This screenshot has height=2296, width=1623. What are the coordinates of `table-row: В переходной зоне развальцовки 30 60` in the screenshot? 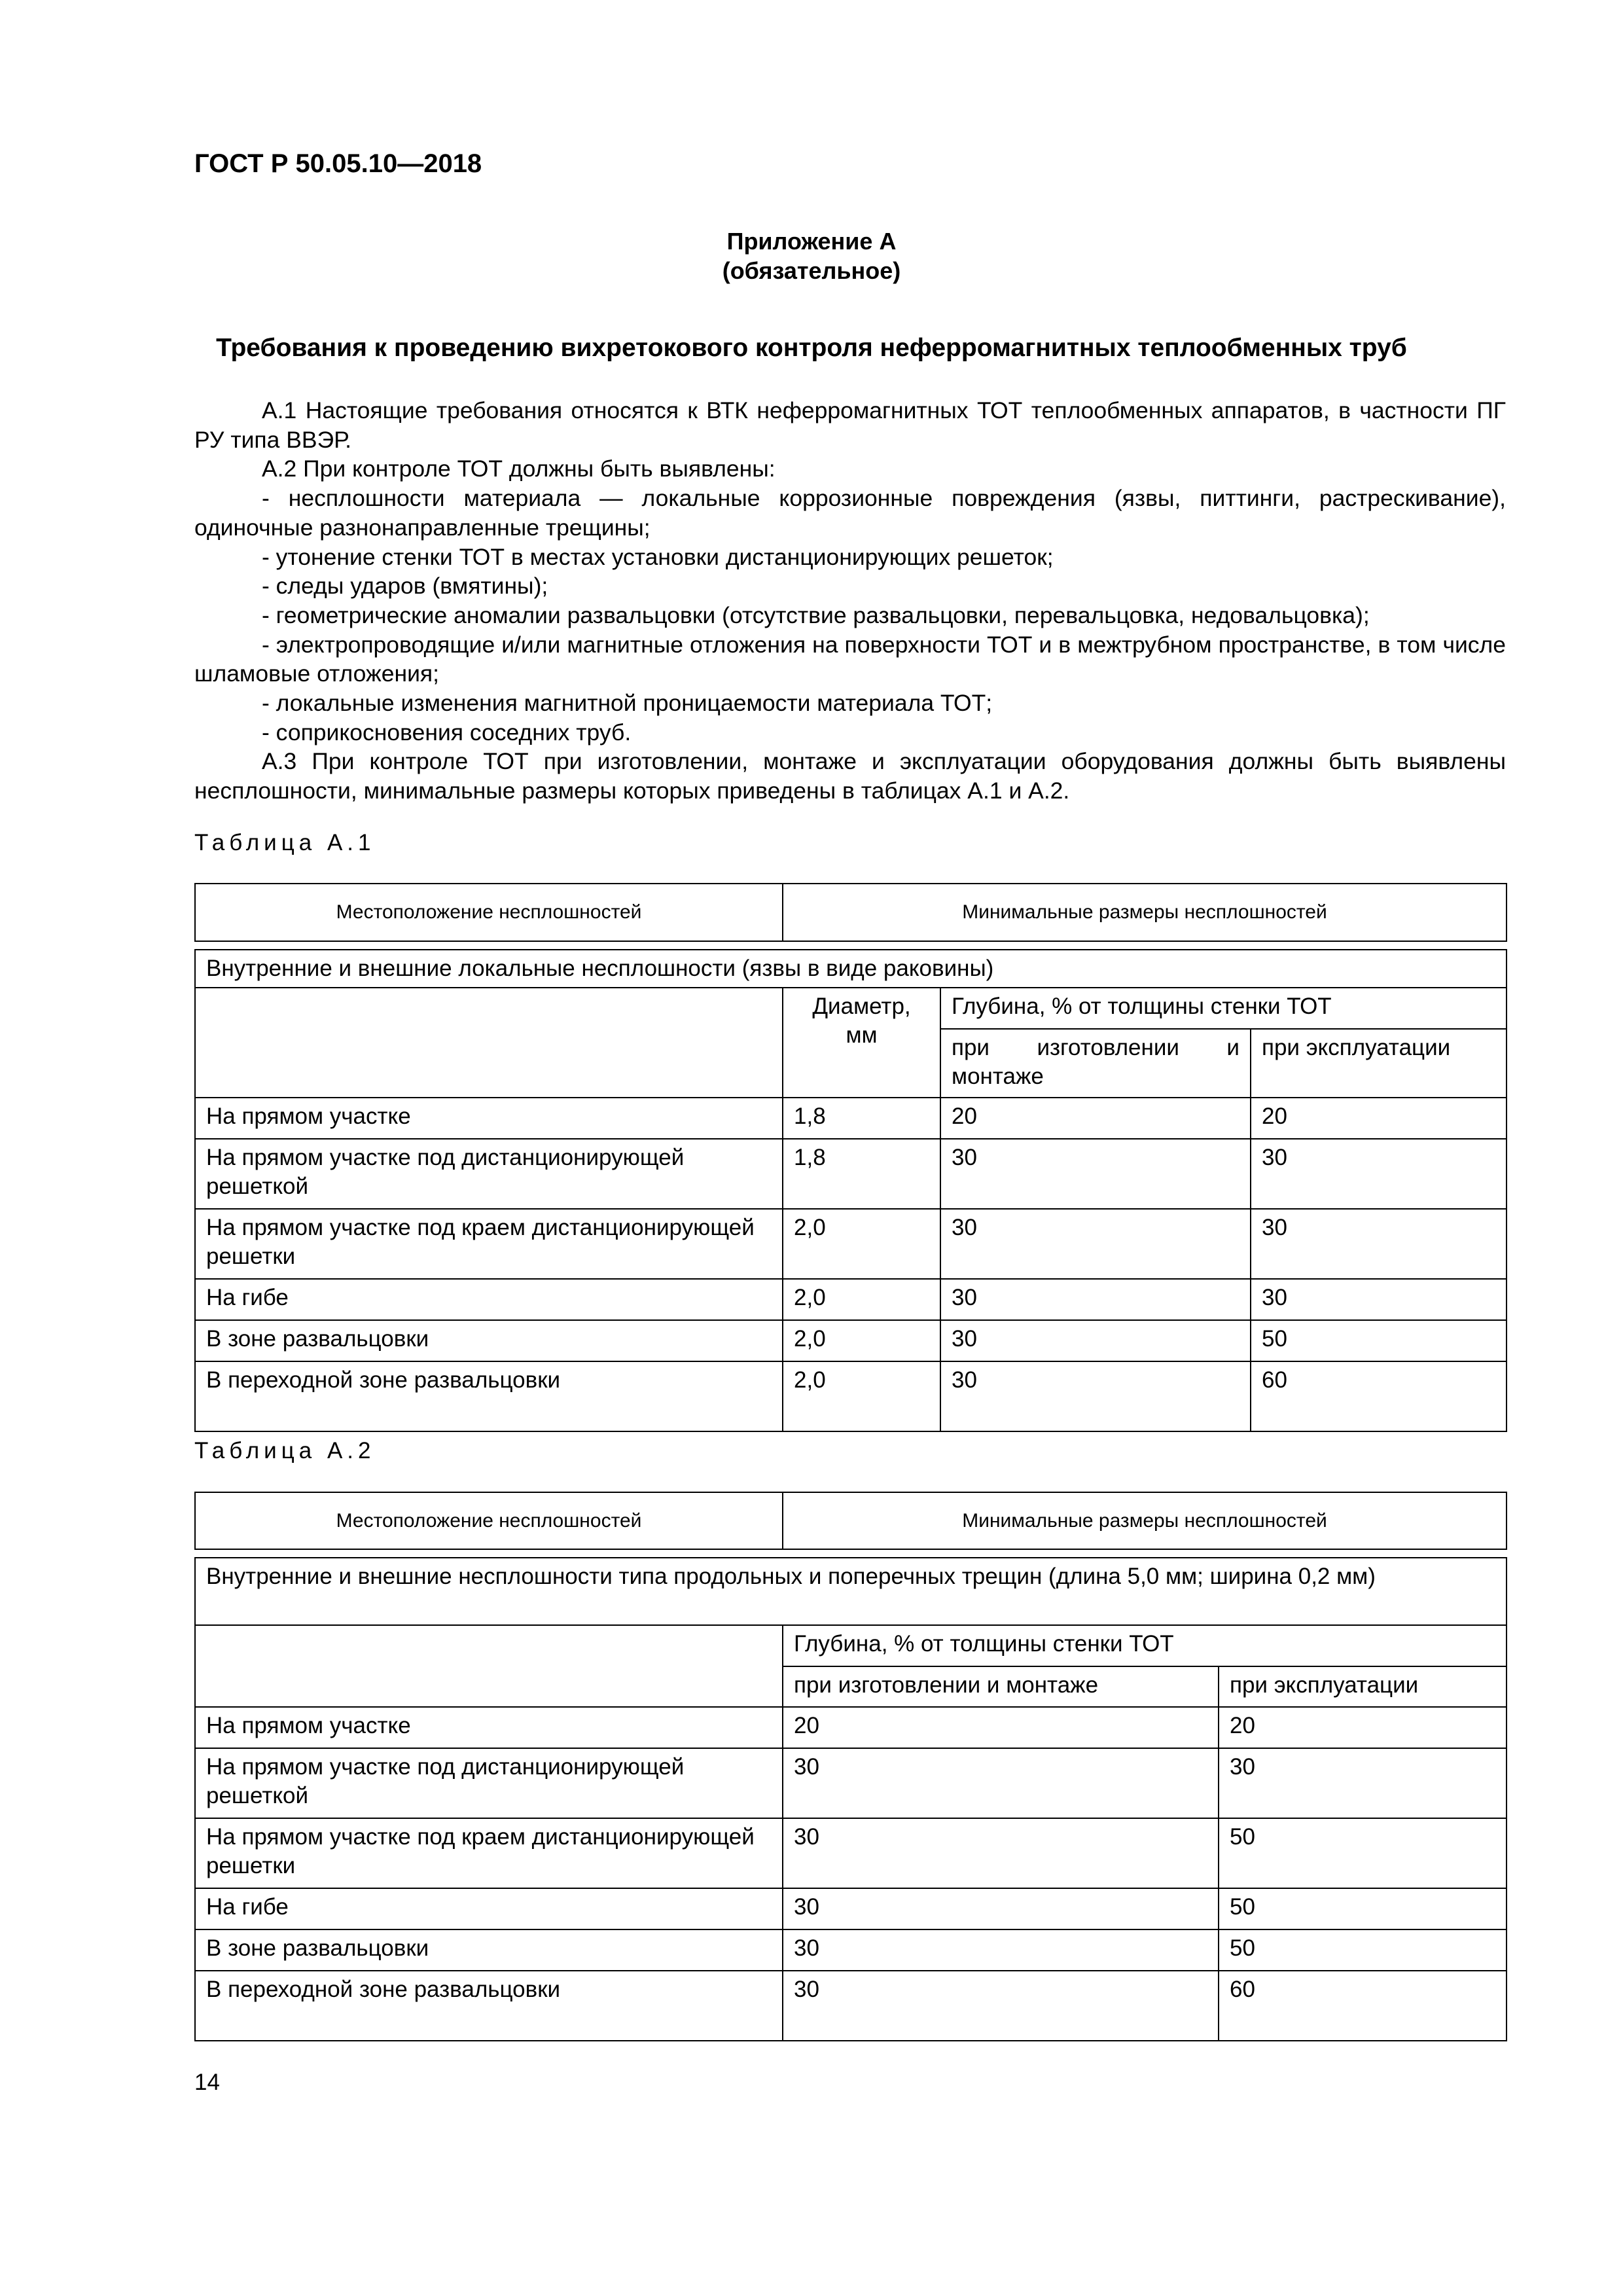 It's located at (851, 2005).